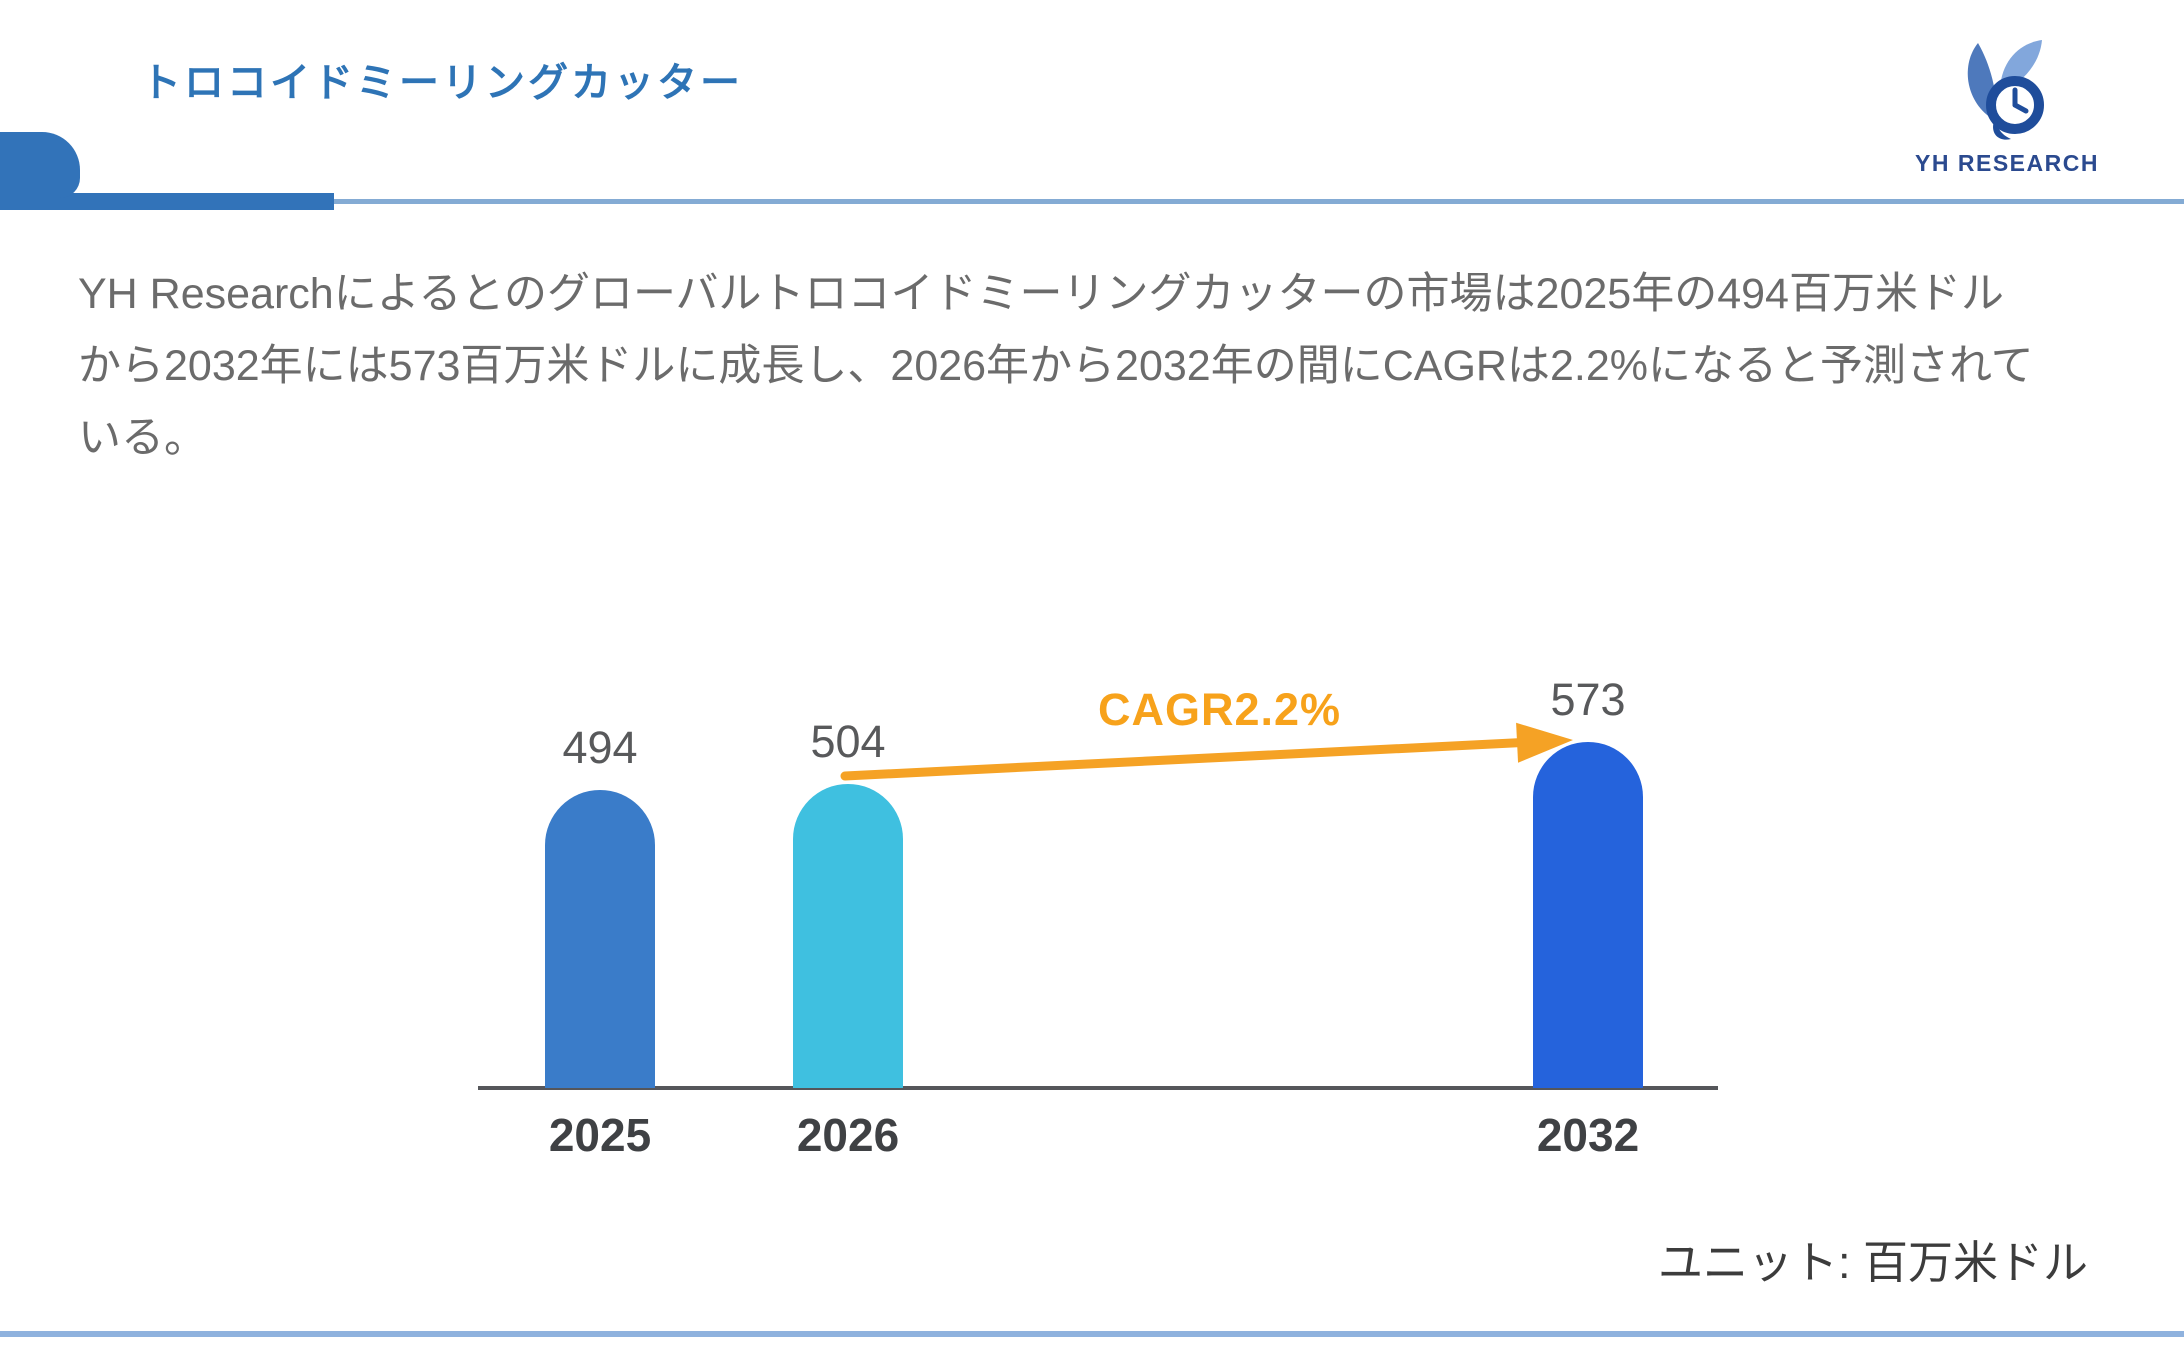 This screenshot has height=1367, width=2184. Describe the element at coordinates (2020, 108) in the screenshot. I see `logo-clock-hand-hour` at that location.